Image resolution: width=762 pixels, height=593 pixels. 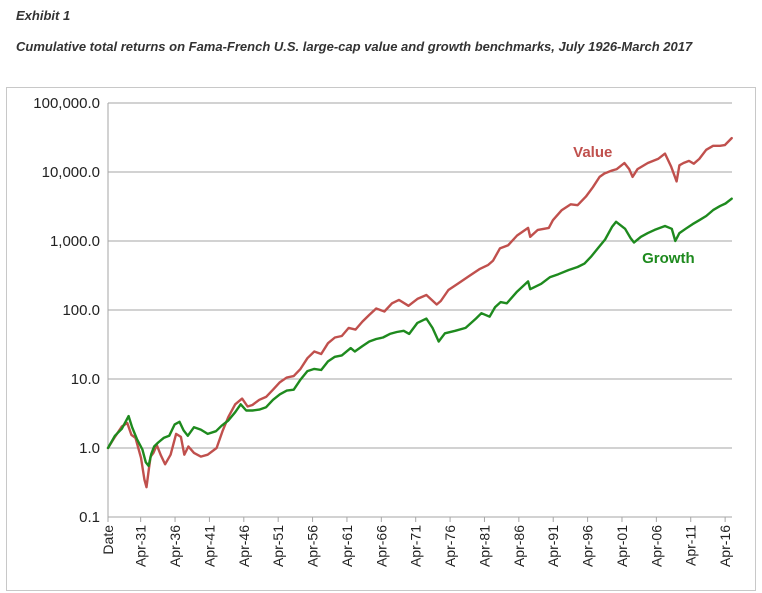 I want to click on x-tick-label: Apr-06, so click(x=656, y=546).